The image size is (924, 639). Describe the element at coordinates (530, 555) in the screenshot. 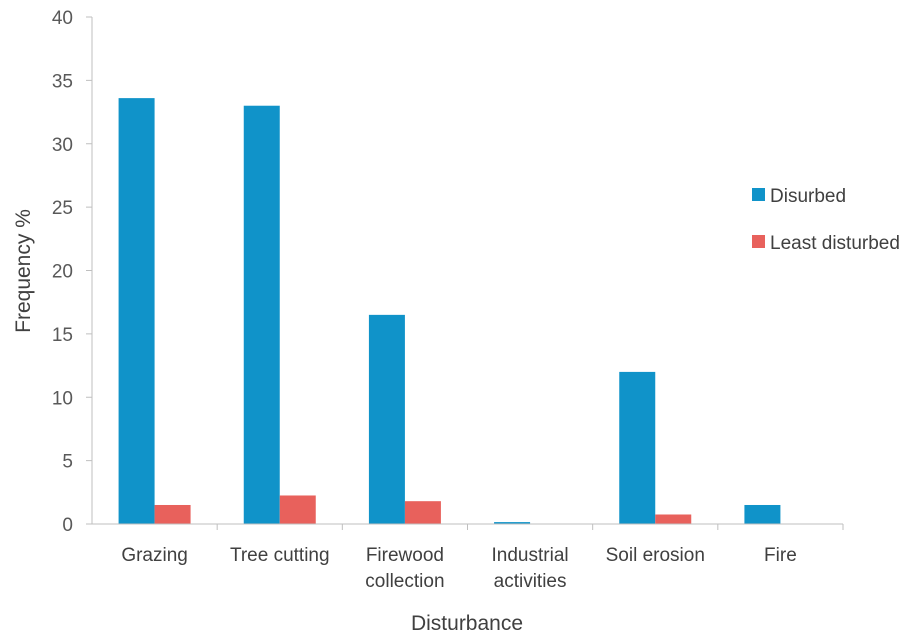

I see `x-category-label: Industrial` at that location.